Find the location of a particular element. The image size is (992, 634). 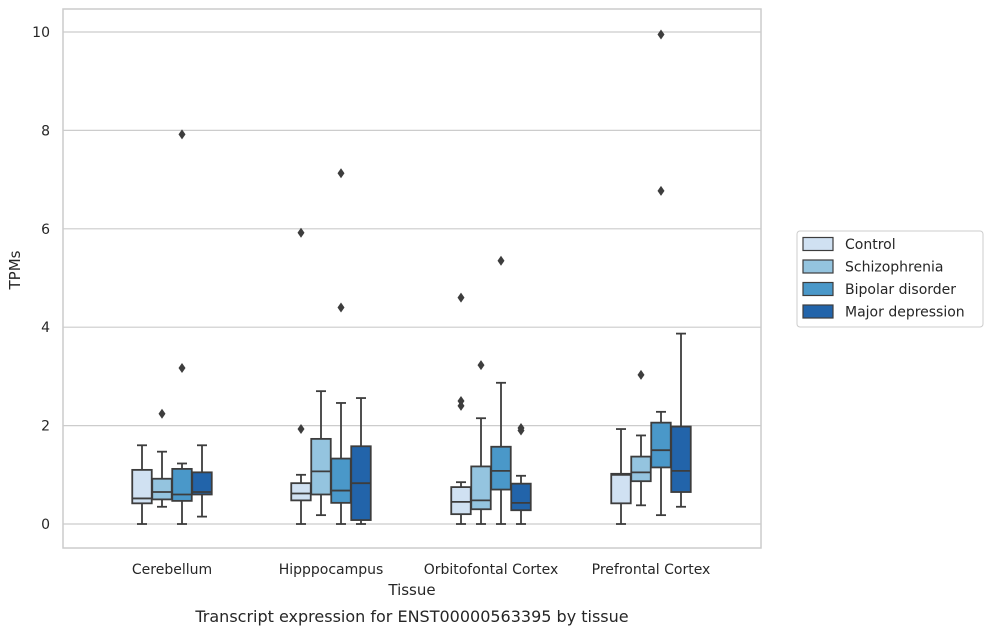

y-tick-label: 4 is located at coordinates (45, 328).